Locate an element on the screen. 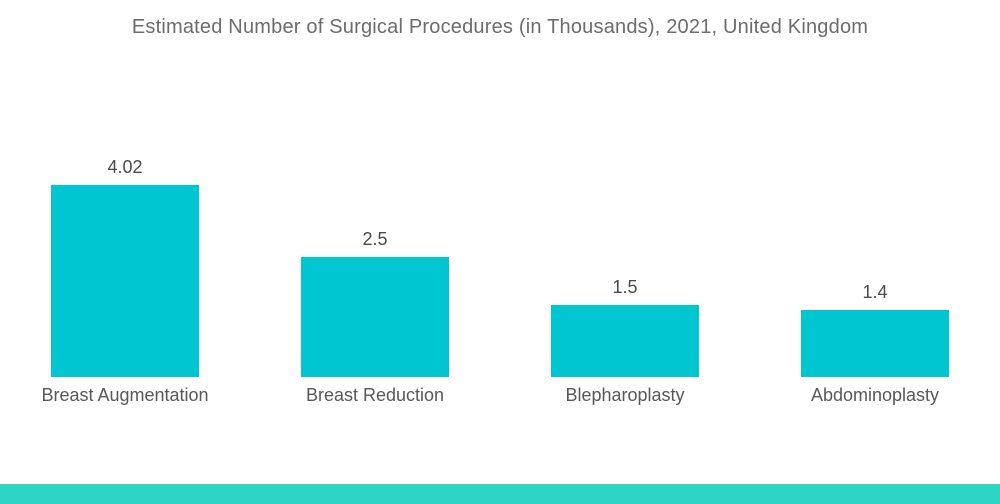 This screenshot has width=1000, height=504. category-label: Blepharoplasty is located at coordinates (625, 395).